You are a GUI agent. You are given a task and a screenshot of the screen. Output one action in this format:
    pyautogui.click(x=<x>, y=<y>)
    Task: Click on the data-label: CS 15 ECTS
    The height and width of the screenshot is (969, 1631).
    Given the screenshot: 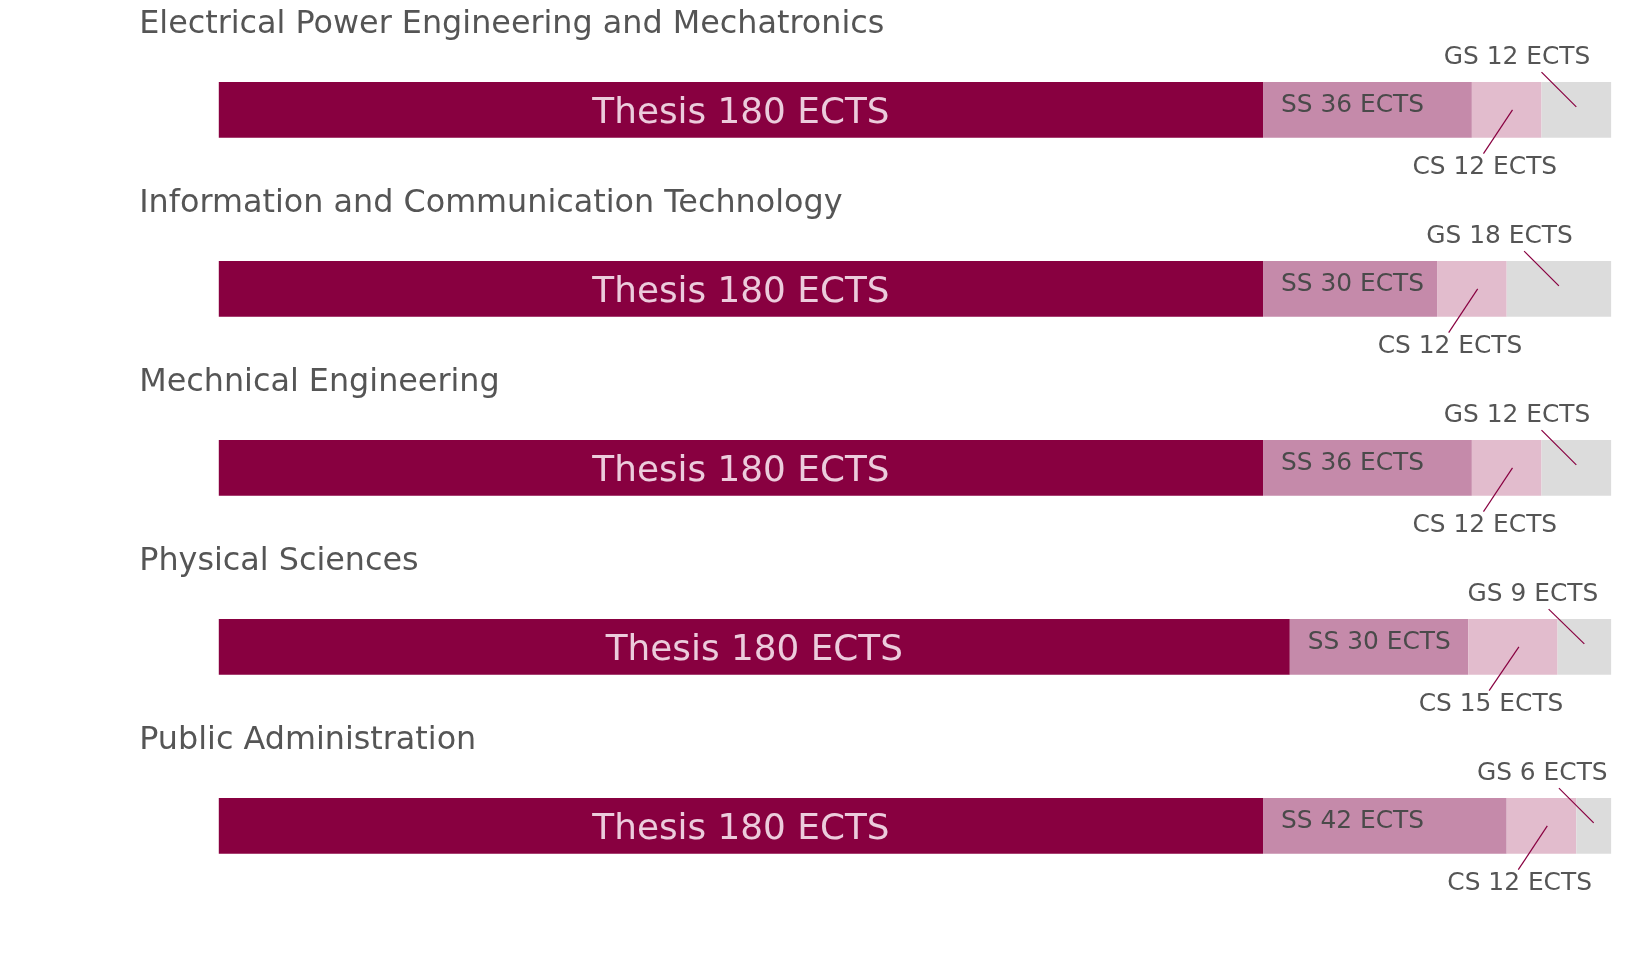 What is the action you would take?
    pyautogui.click(x=1491, y=702)
    